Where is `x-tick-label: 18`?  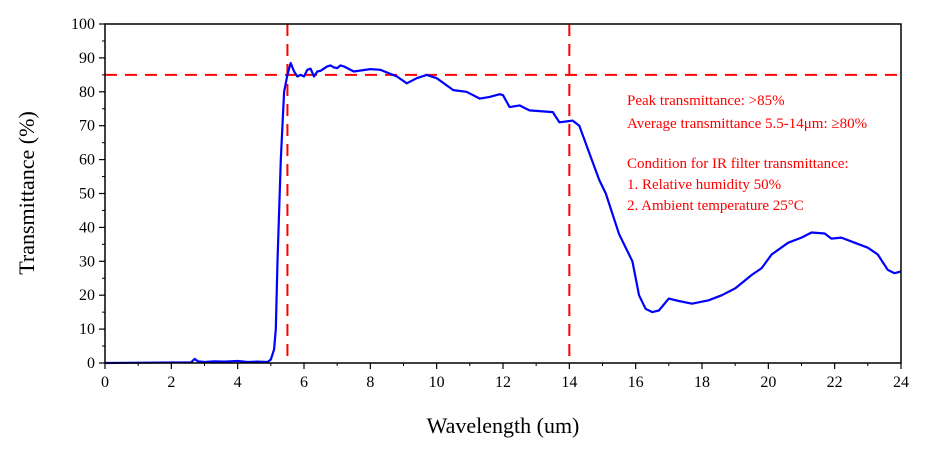
x-tick-label: 18 is located at coordinates (702, 382).